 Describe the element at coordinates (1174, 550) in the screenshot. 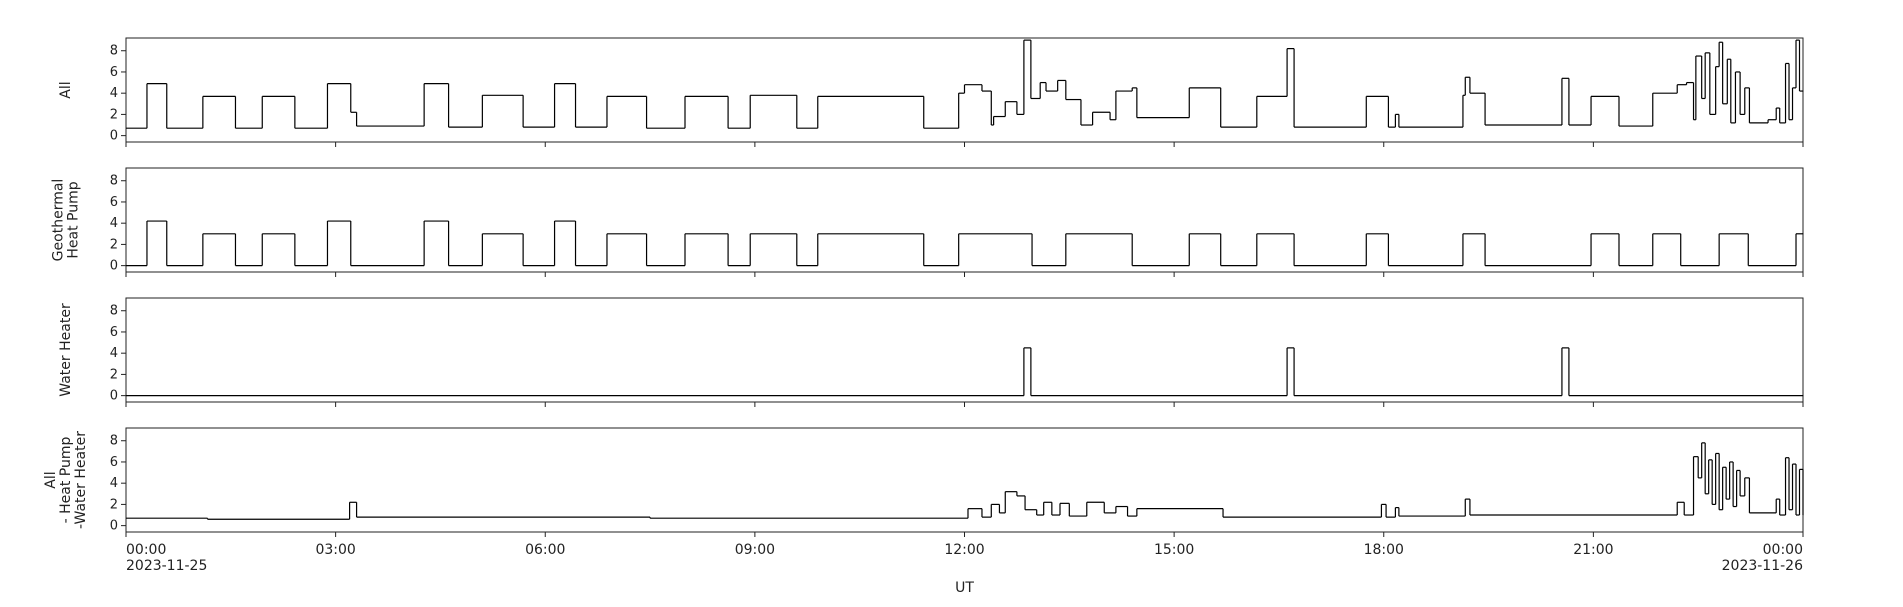

I see `x-tick-label: 15:00` at that location.